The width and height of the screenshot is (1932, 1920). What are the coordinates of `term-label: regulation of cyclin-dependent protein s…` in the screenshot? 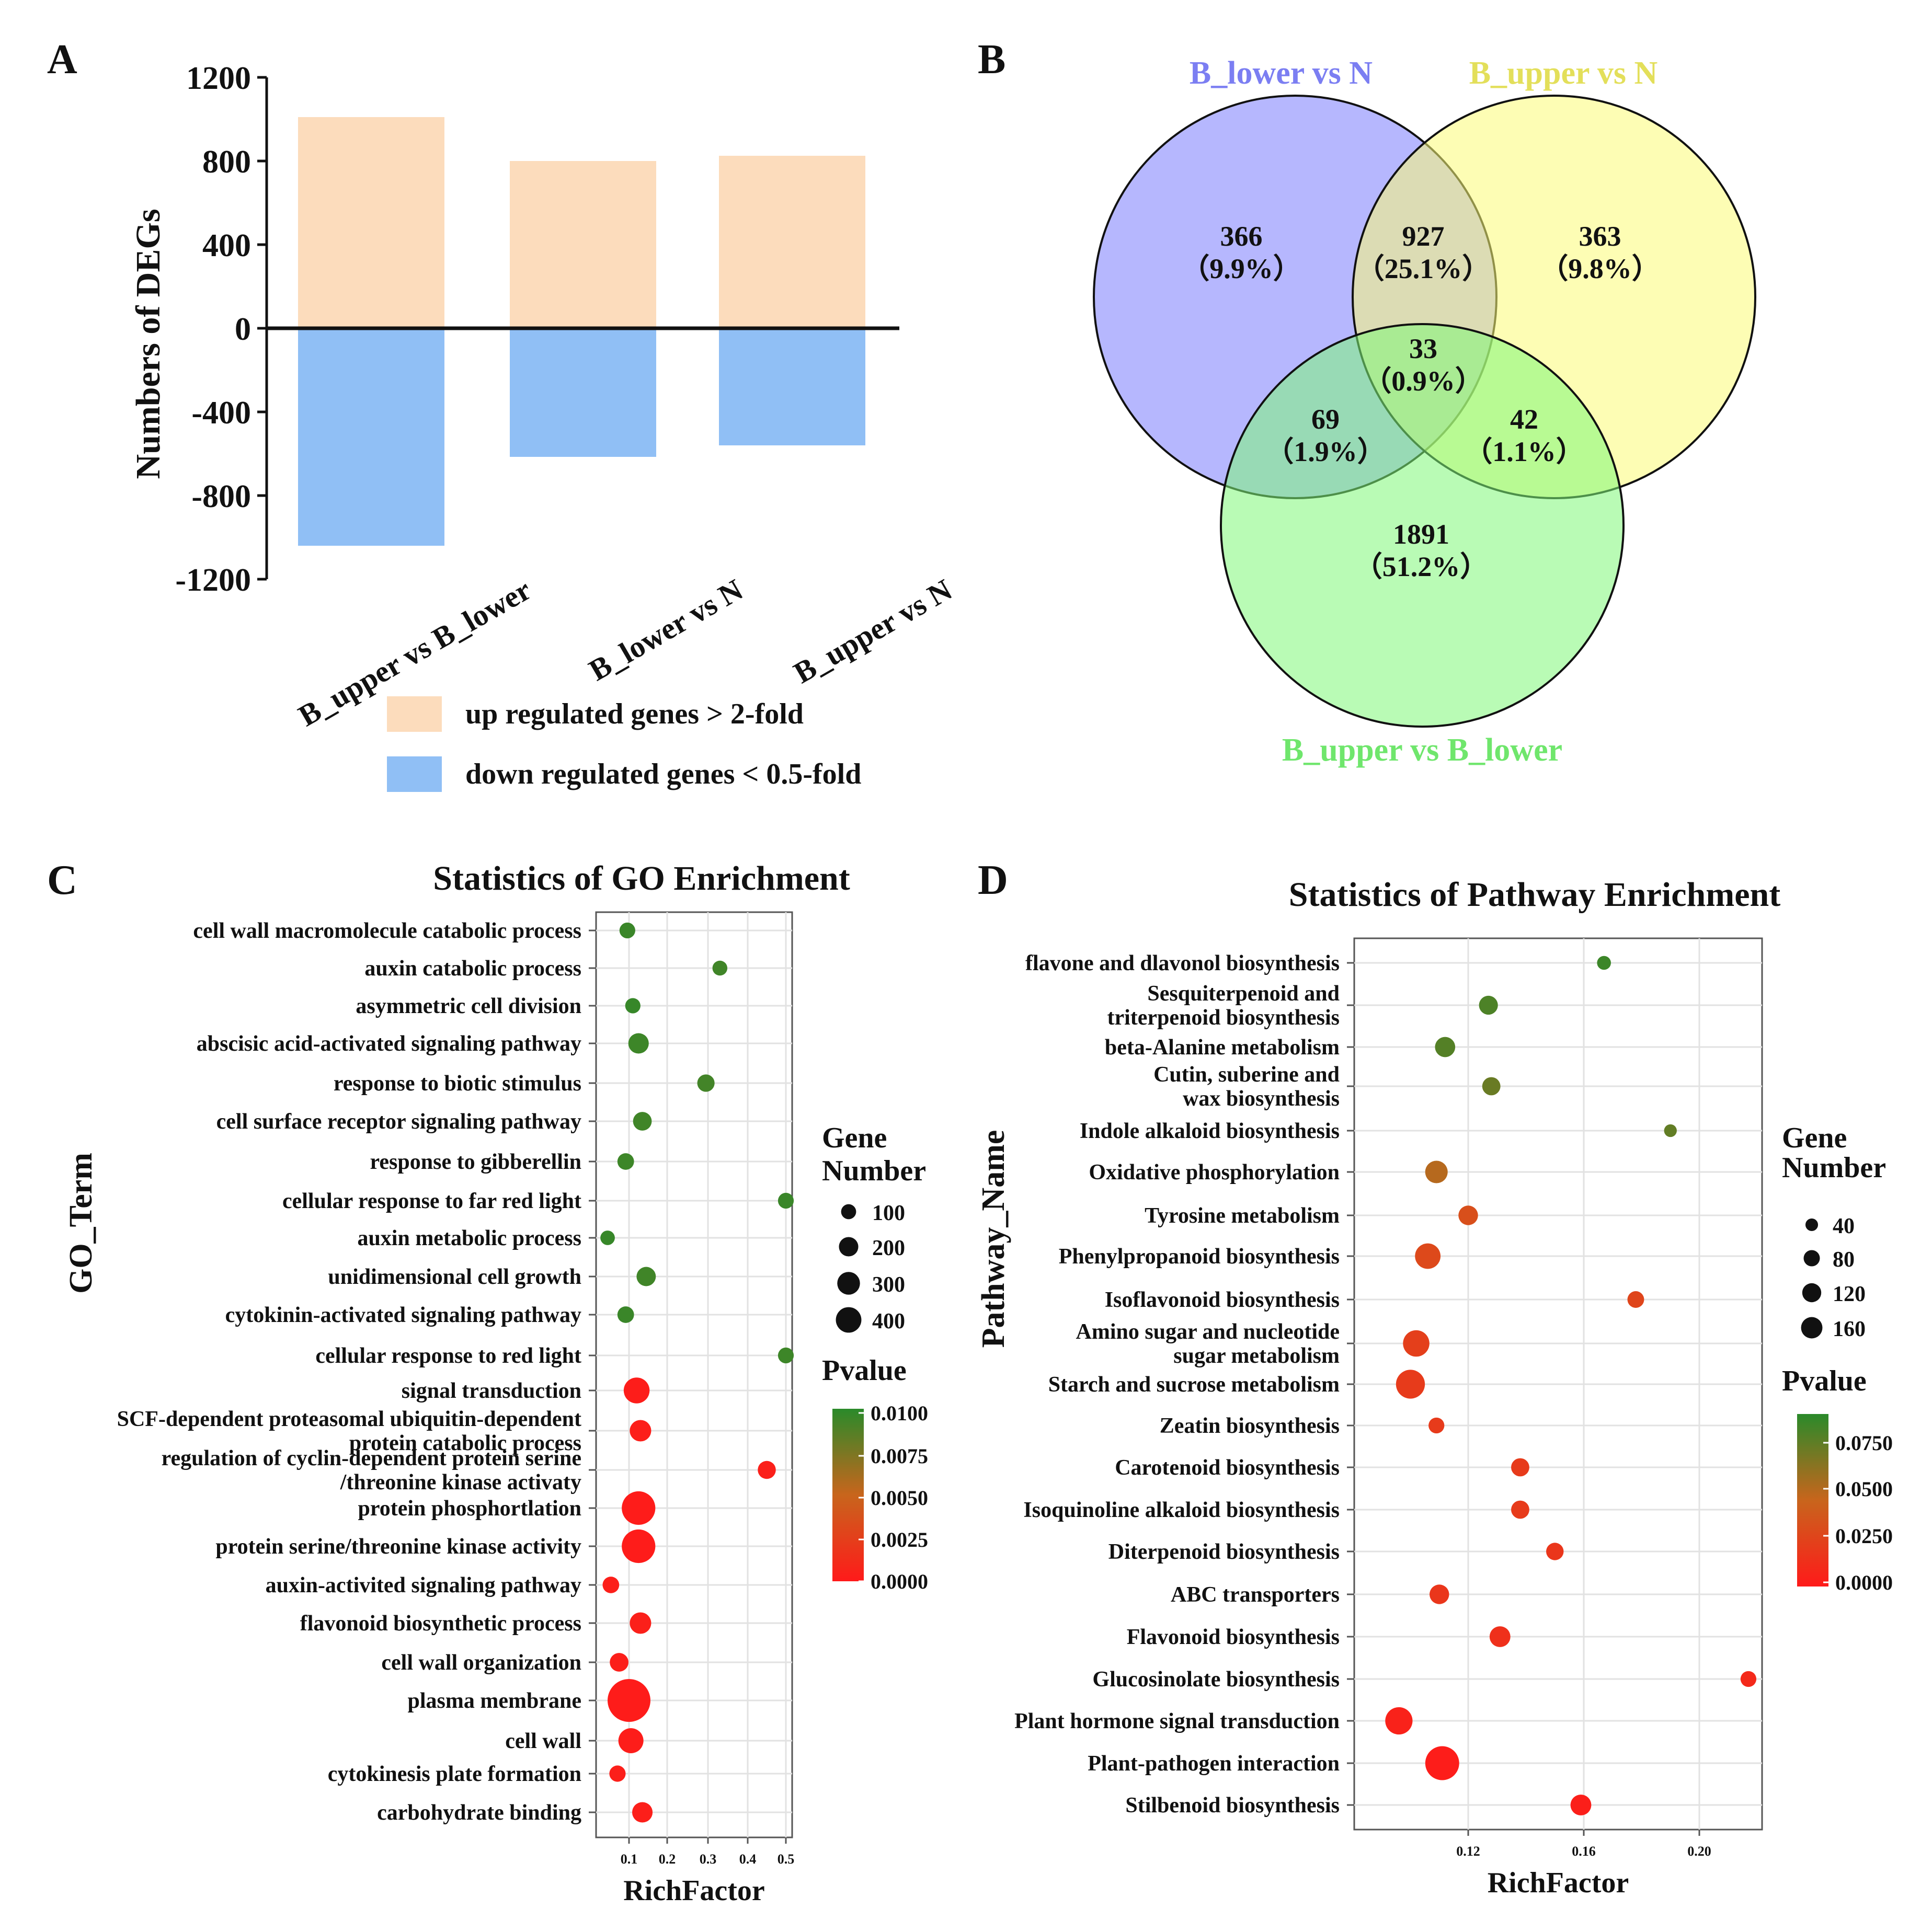 It's located at (372, 1458).